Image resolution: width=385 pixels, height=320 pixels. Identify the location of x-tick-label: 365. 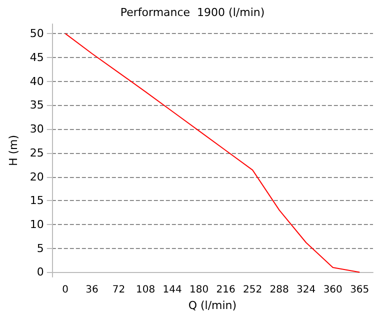
(360, 290).